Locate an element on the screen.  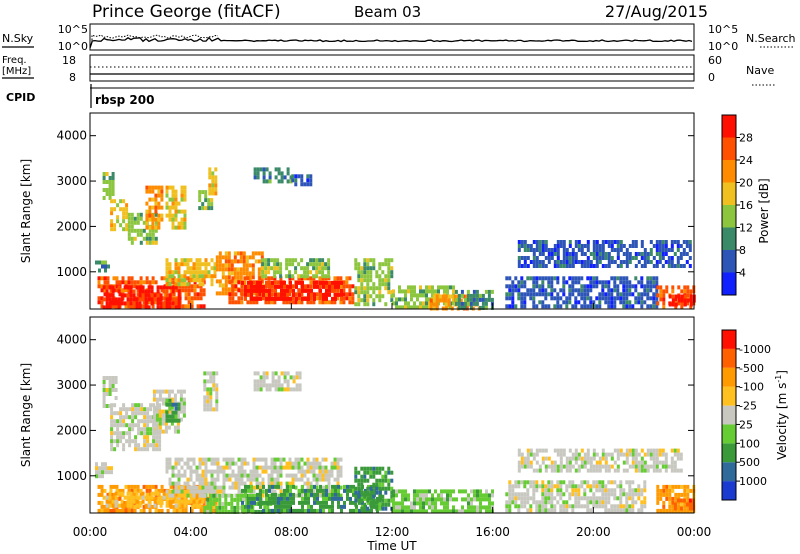
power-ylabel: Slant Range [km] is located at coordinates (26, 211).